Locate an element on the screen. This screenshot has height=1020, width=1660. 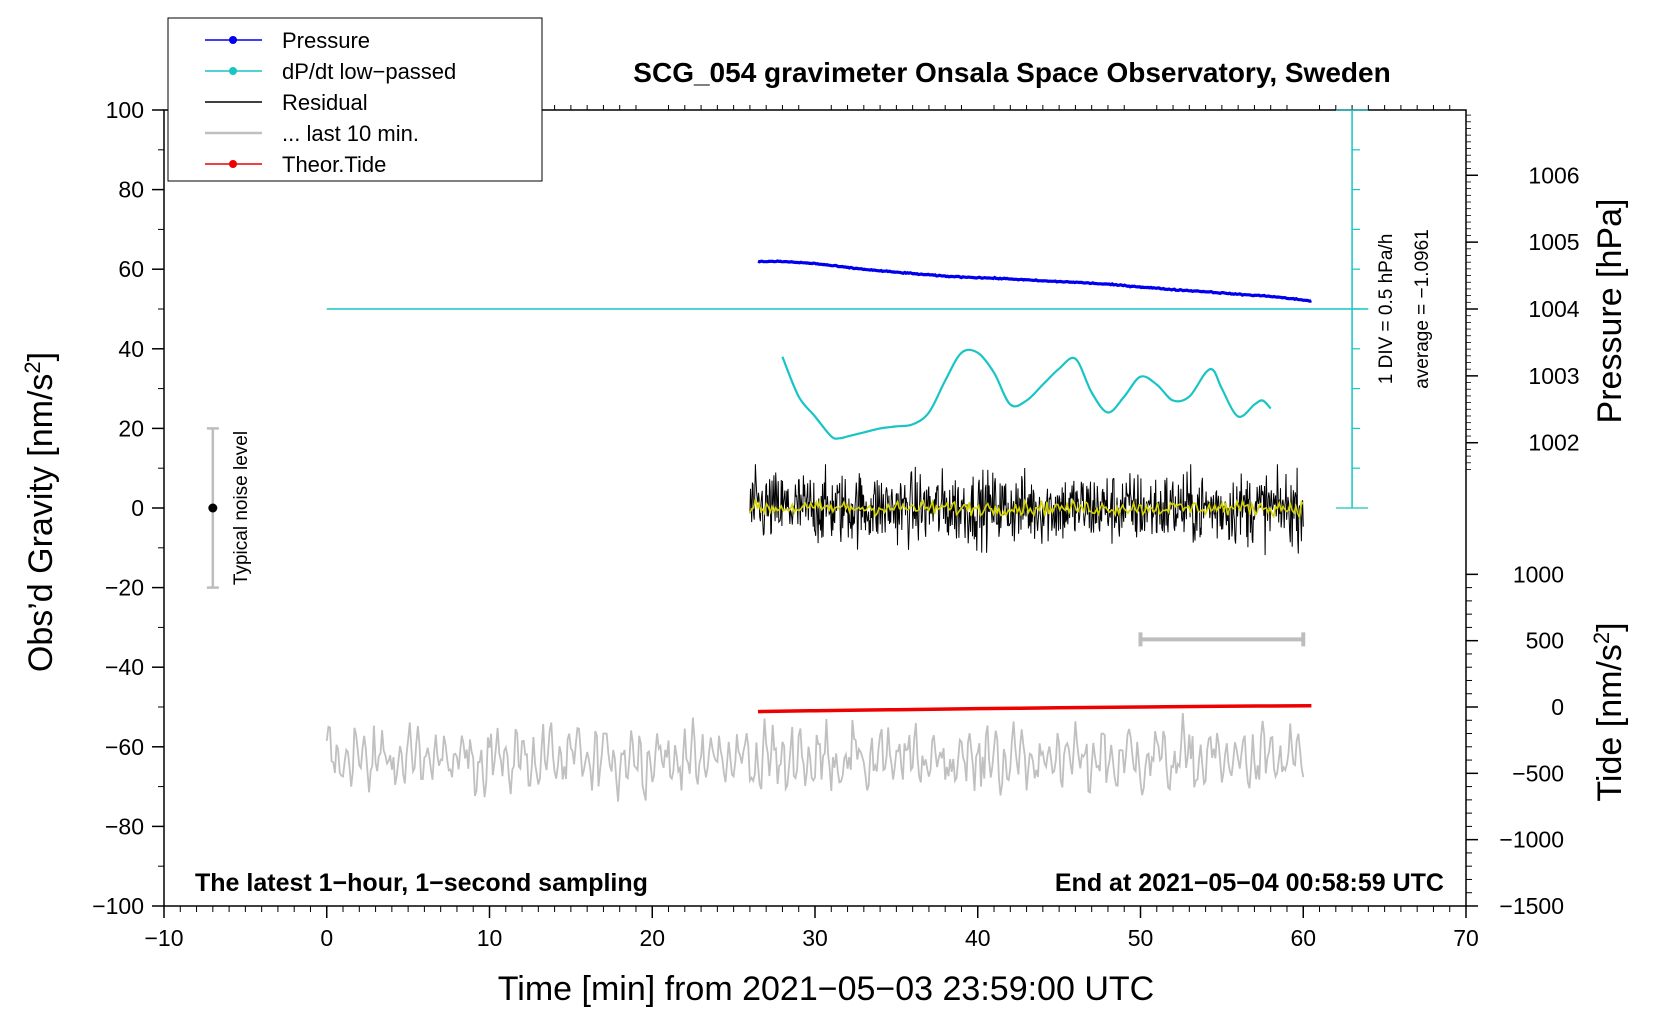
x-tick-label-2: 10 is located at coordinates (490, 938).